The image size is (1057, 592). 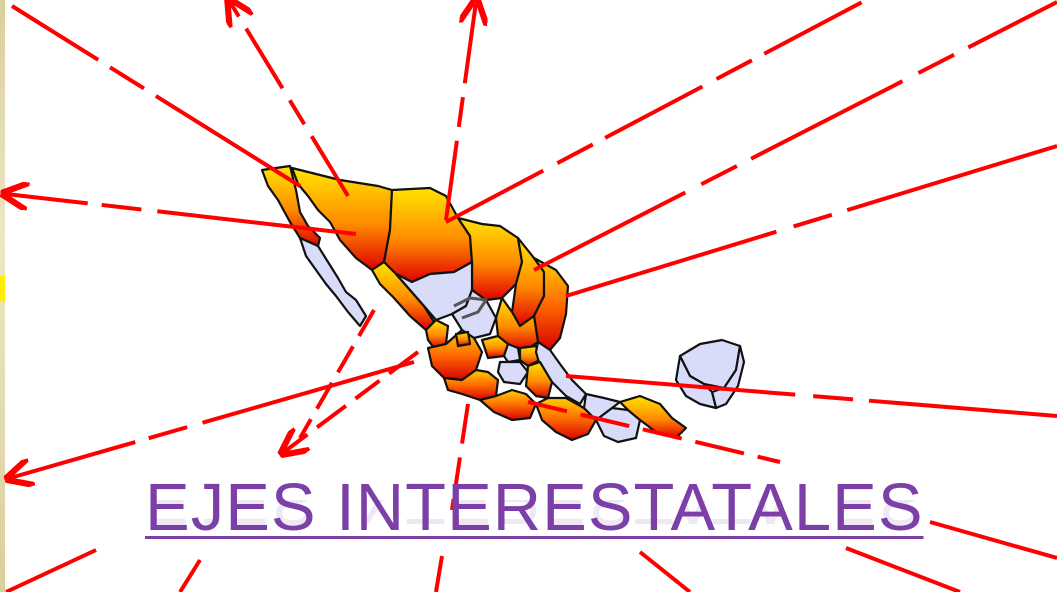 I want to click on state-campeche, so click(x=653, y=417).